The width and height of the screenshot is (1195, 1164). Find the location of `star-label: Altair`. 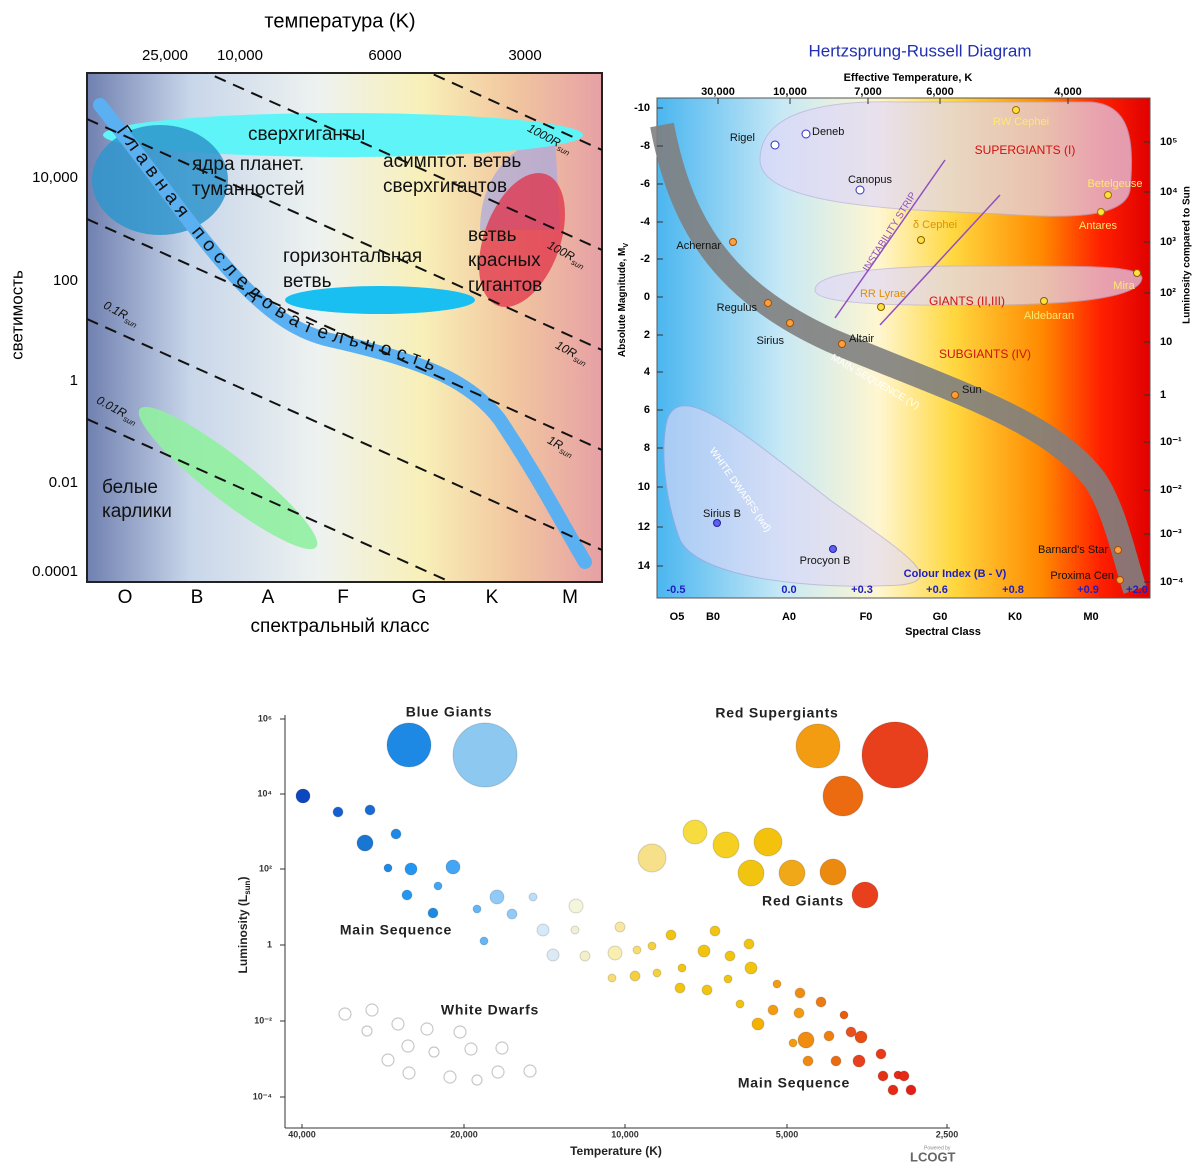

star-label: Altair is located at coordinates (861, 339).